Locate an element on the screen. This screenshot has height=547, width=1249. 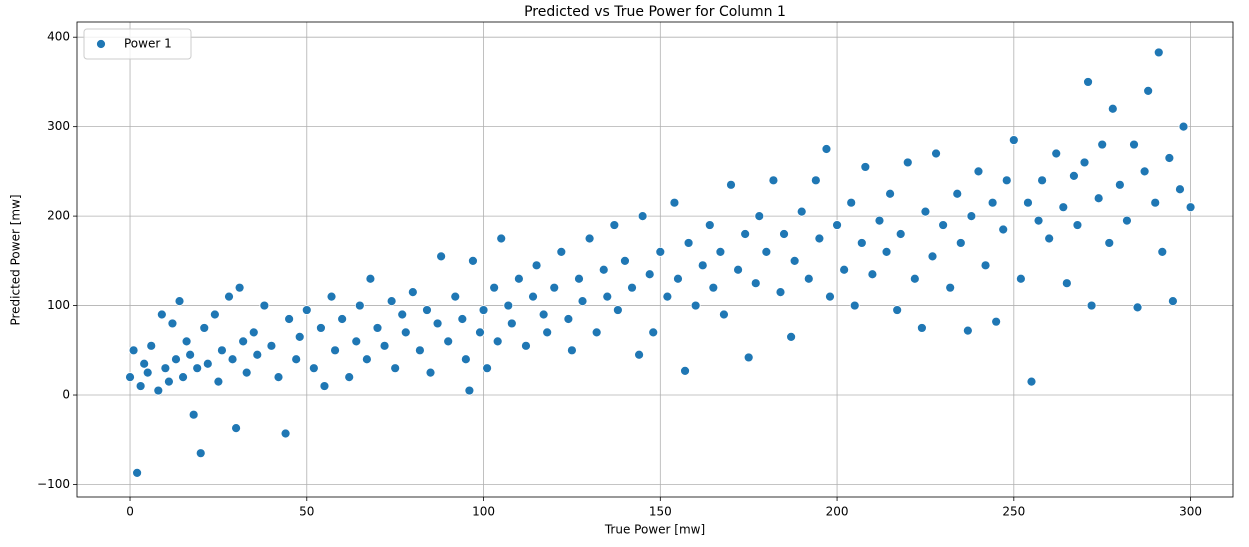
y-tick-label: −100 is located at coordinates (53, 484).